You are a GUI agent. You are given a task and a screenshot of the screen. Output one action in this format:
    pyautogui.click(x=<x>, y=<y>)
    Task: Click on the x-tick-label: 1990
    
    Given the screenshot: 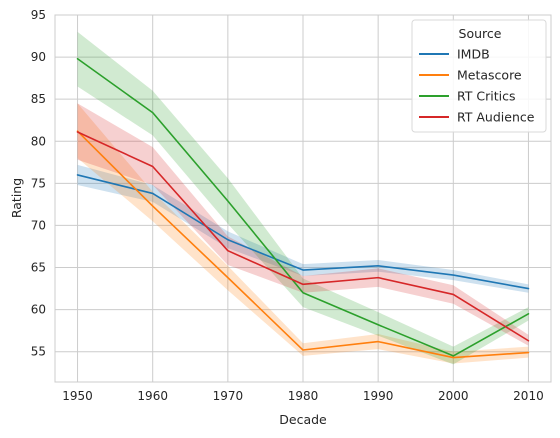 What is the action you would take?
    pyautogui.click(x=378, y=396)
    